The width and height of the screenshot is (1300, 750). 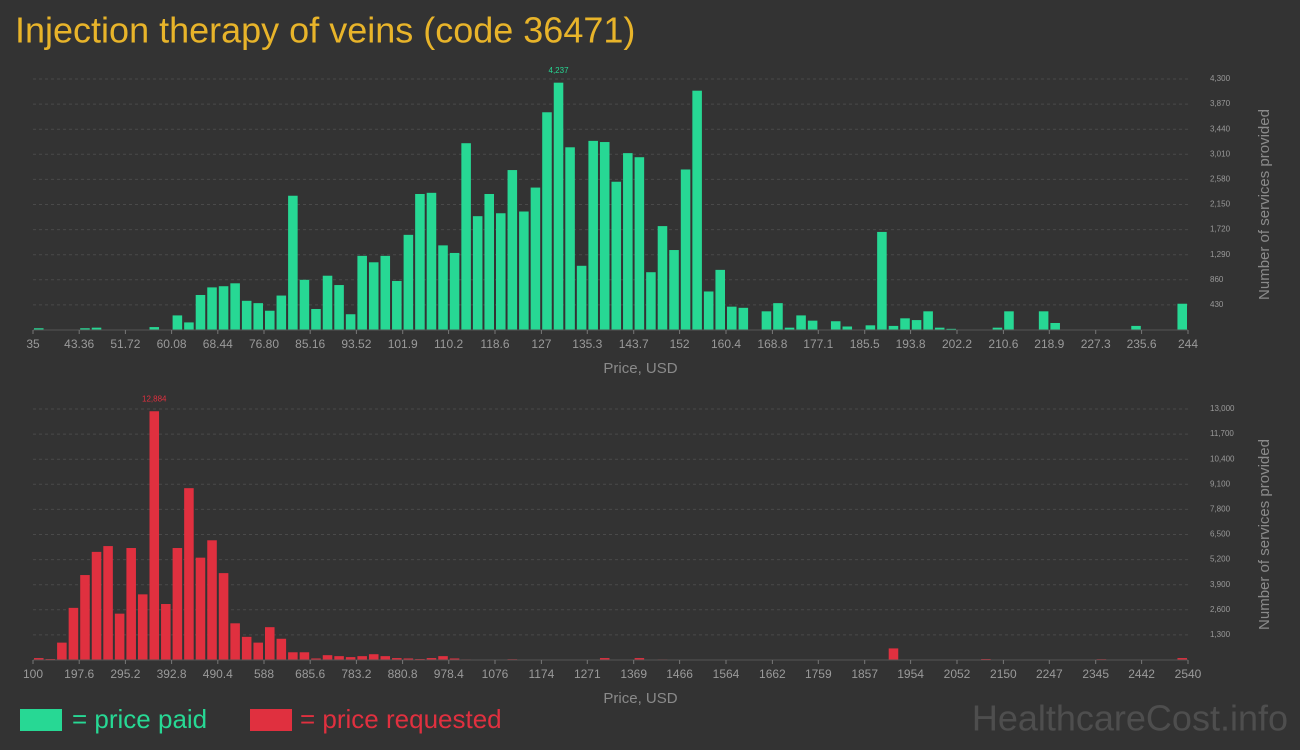 I want to click on x-tick-label: 2540, so click(x=1188, y=674).